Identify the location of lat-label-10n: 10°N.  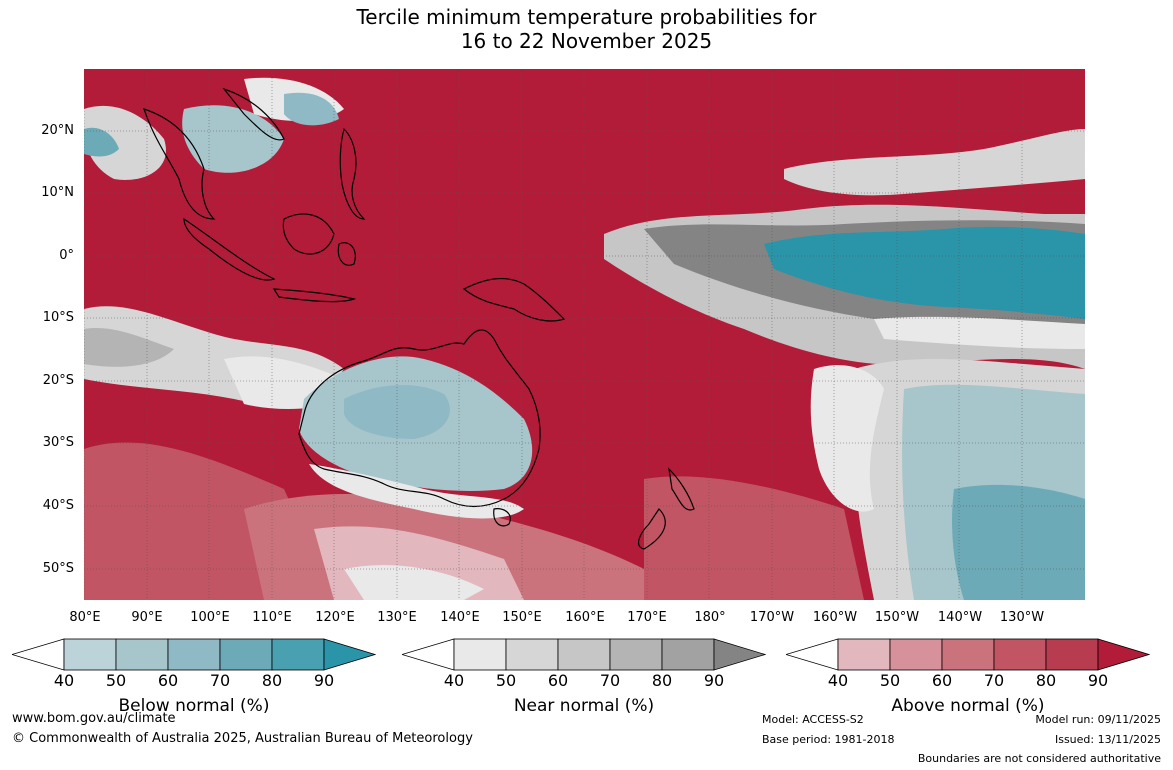
(57, 192).